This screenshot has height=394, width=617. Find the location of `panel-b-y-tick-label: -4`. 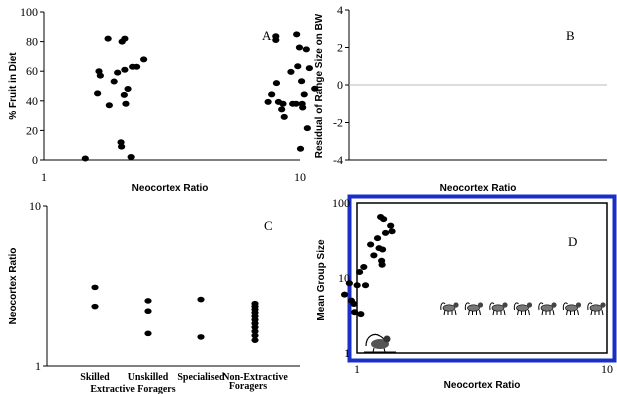

panel-b-y-tick-label: -4 is located at coordinates (338, 160).